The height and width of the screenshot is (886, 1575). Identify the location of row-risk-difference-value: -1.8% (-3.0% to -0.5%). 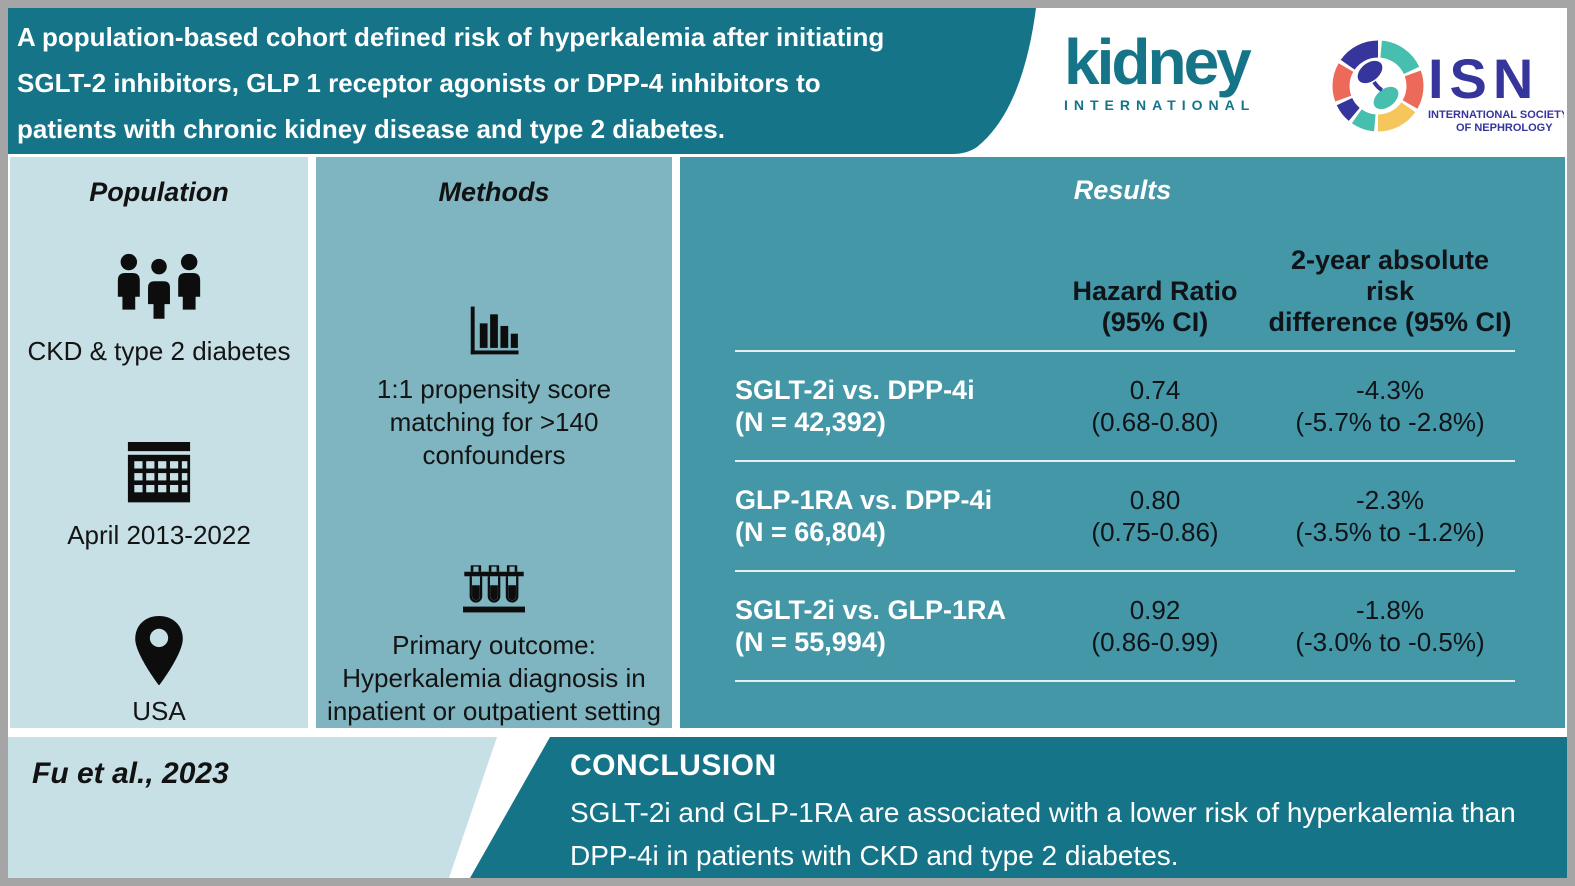
(1390, 626).